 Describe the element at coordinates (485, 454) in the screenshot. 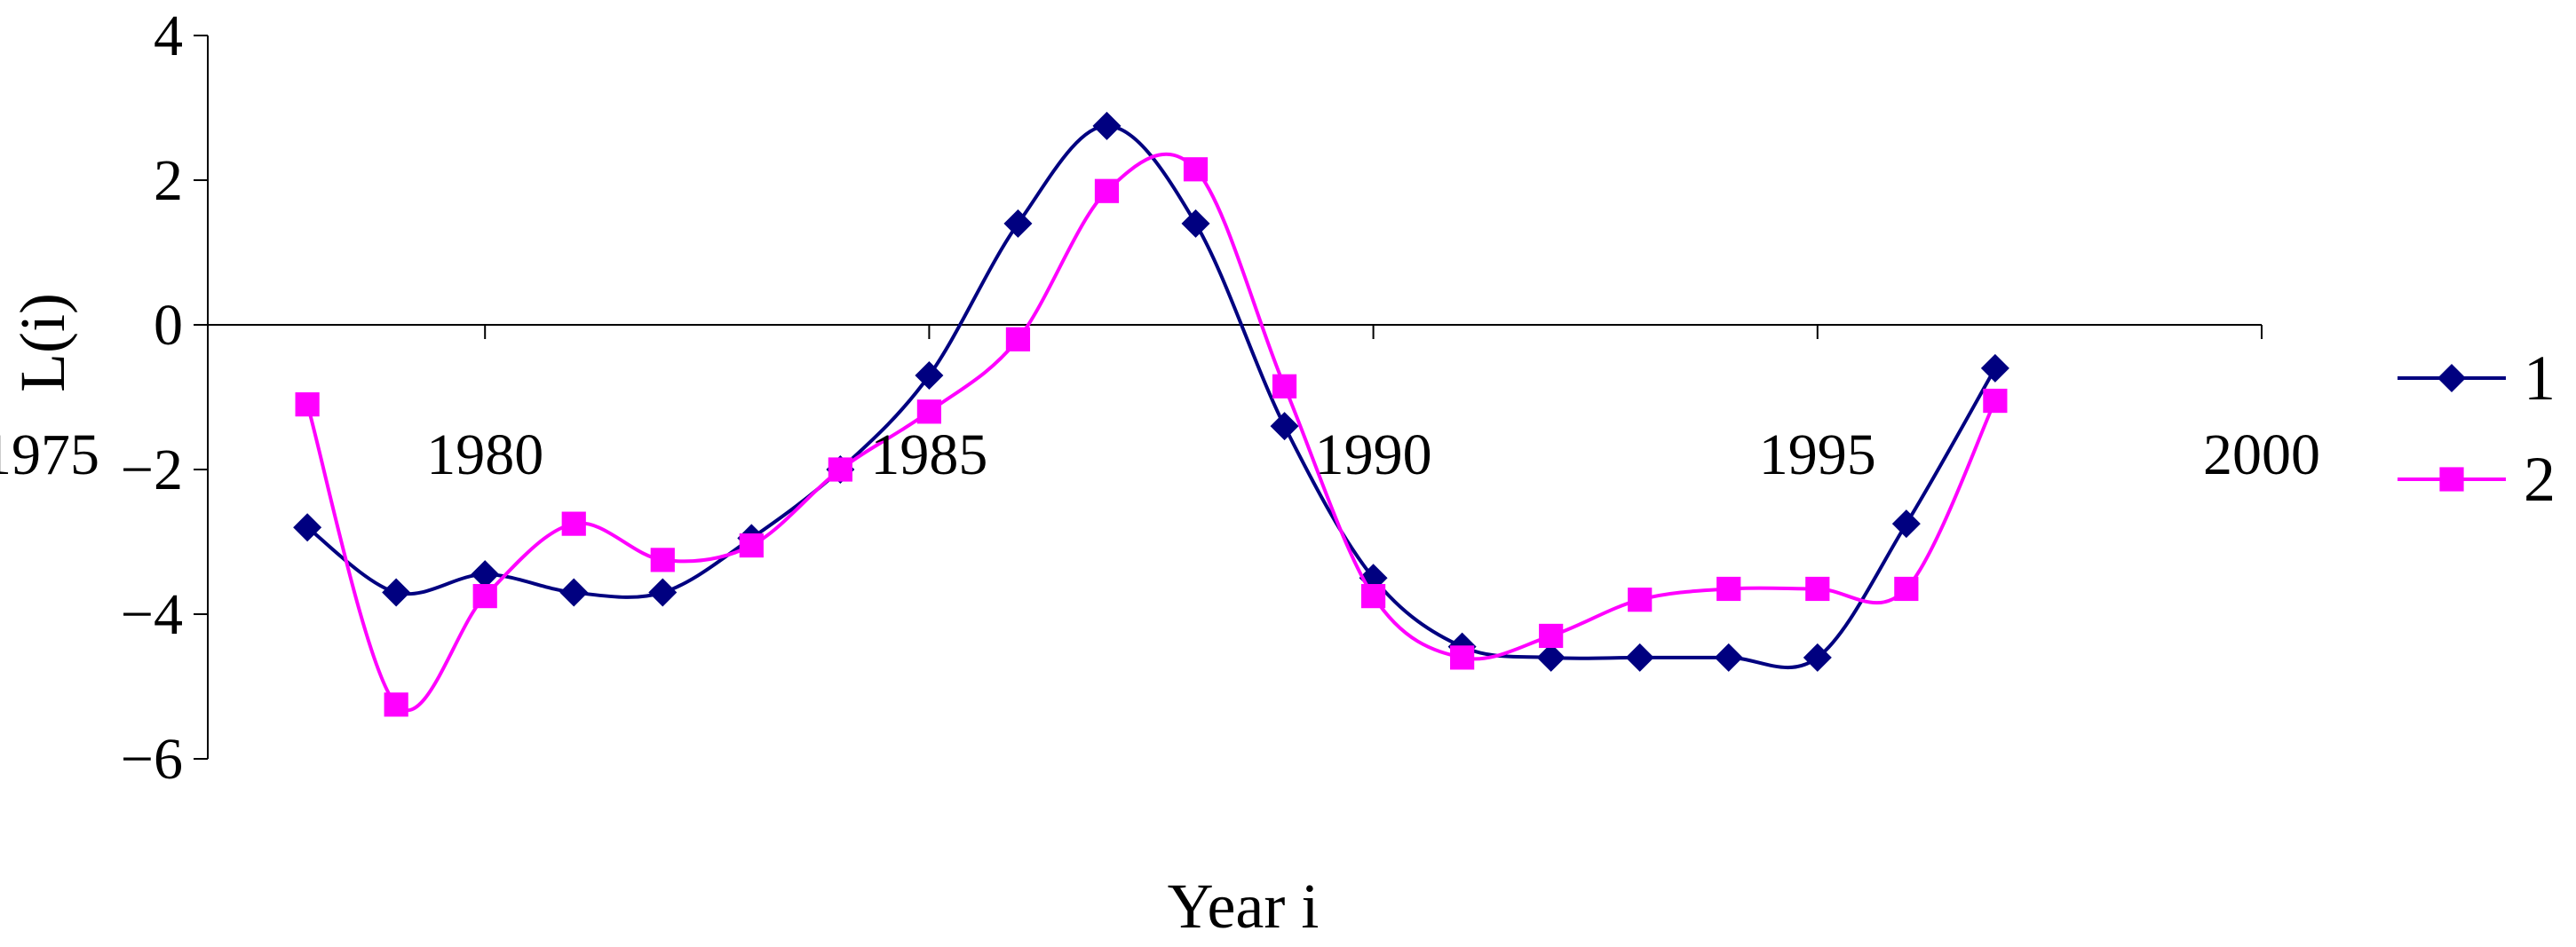

I see `x-tick-label: 1980` at that location.